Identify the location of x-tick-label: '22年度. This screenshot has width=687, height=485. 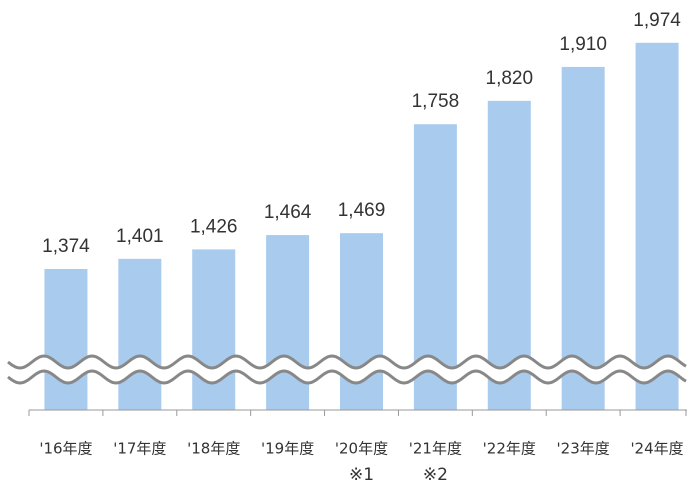
(509, 449).